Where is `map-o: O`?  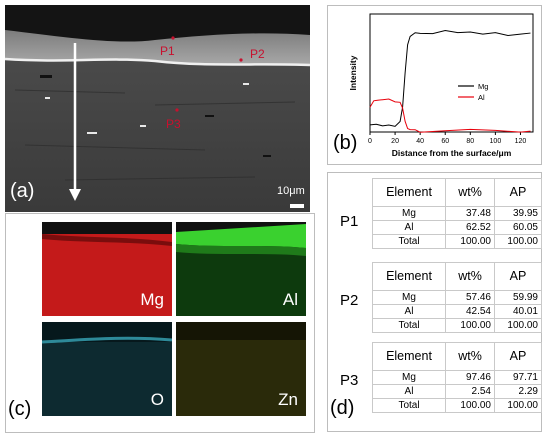
map-o: O is located at coordinates (107, 369).